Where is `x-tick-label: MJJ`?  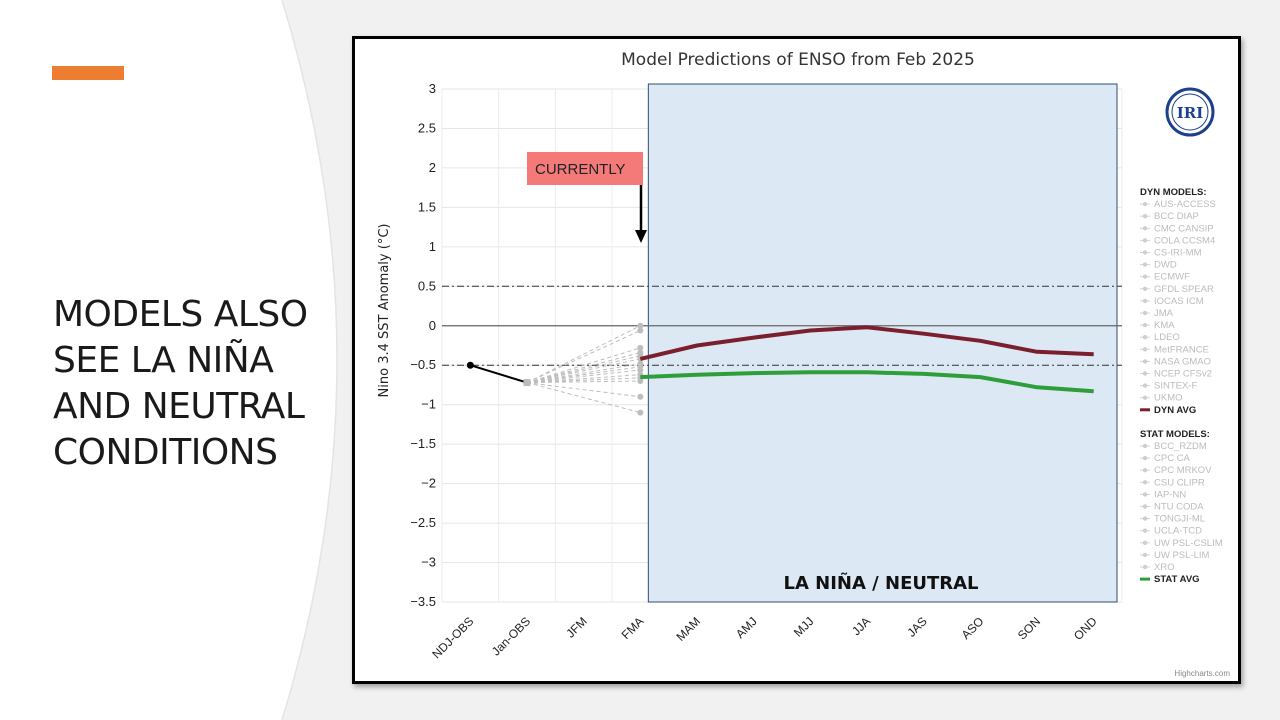 x-tick-label: MJJ is located at coordinates (803, 626).